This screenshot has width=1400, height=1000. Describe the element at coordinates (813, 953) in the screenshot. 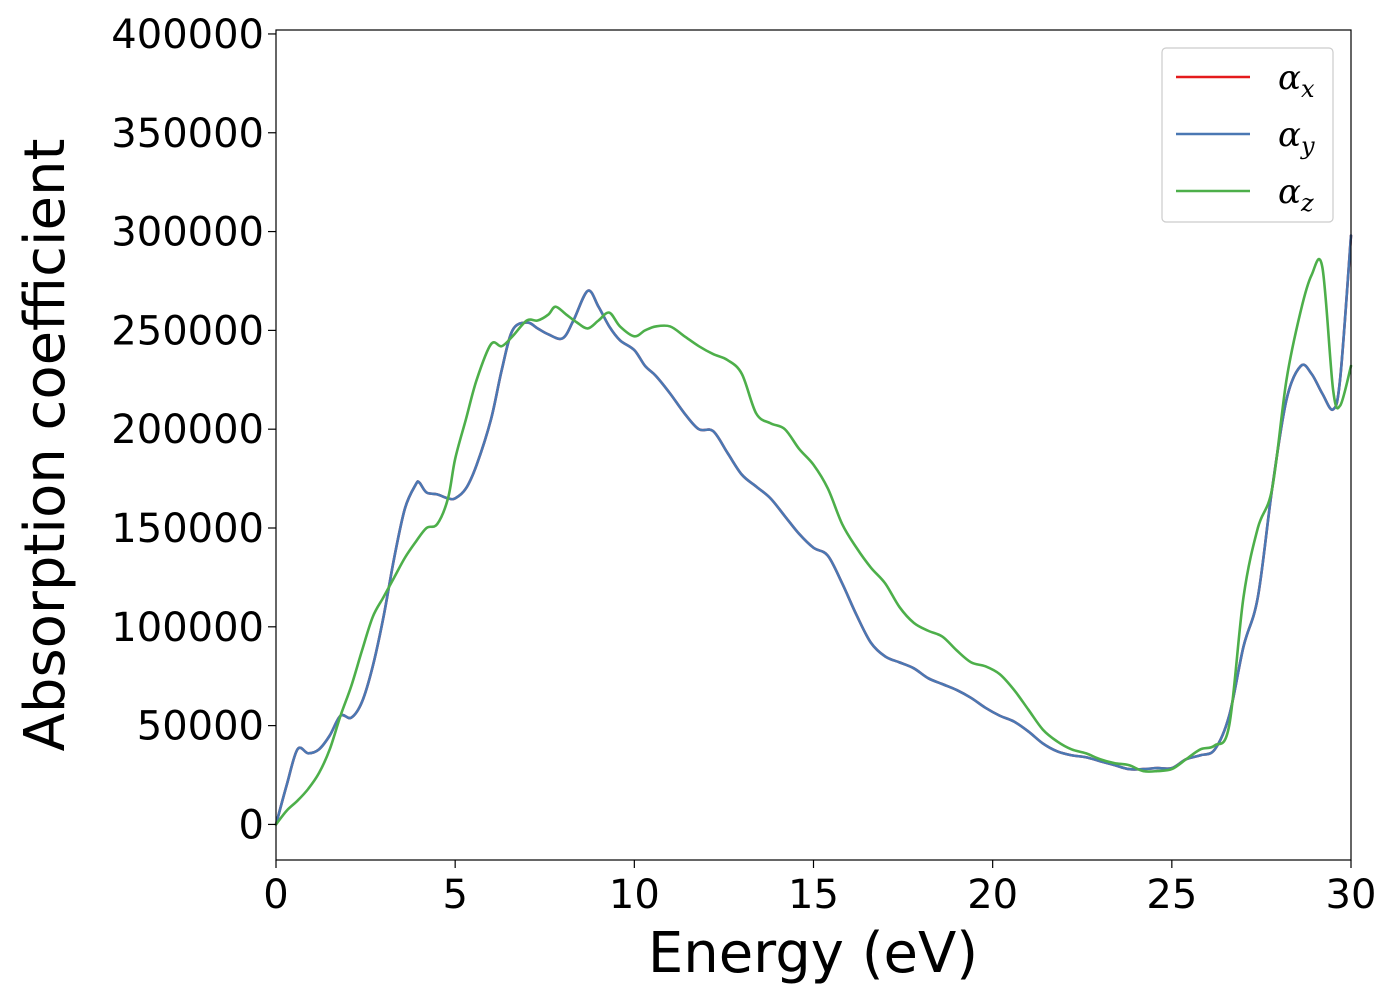

I see `x-axis-label: Energy (eV)` at that location.